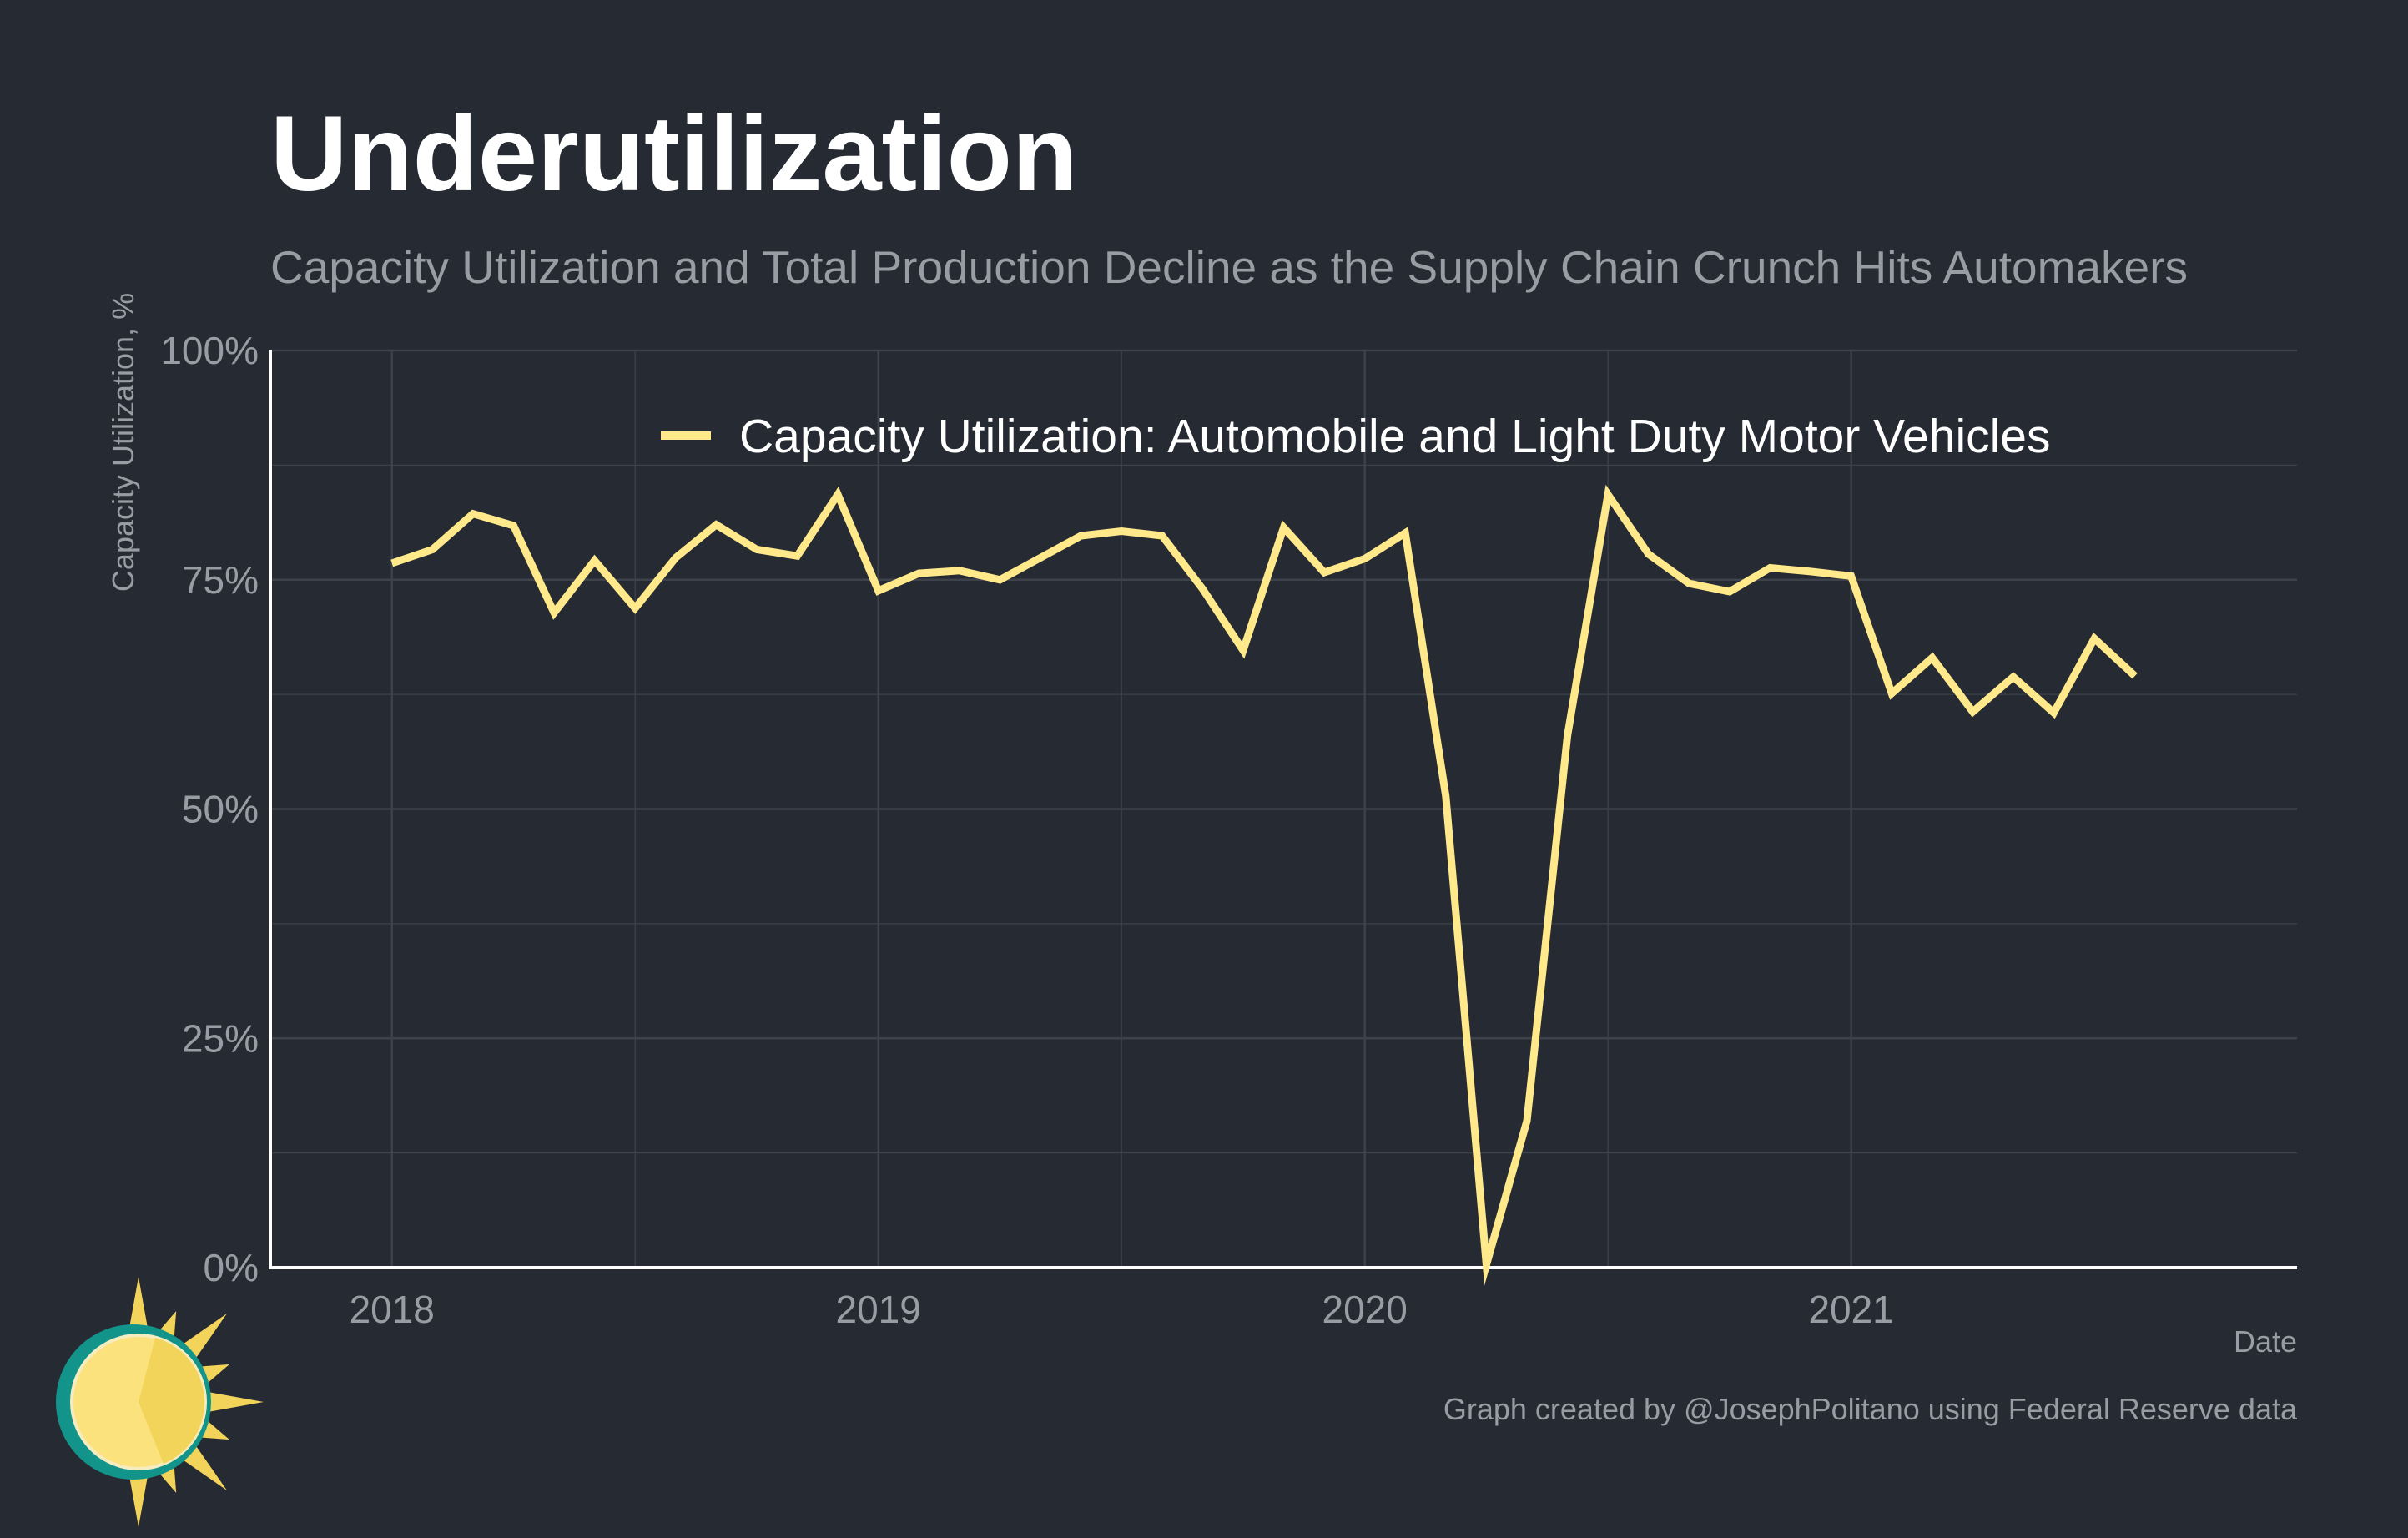  What do you see at coordinates (220, 580) in the screenshot?
I see `y-tick-label: 75%` at bounding box center [220, 580].